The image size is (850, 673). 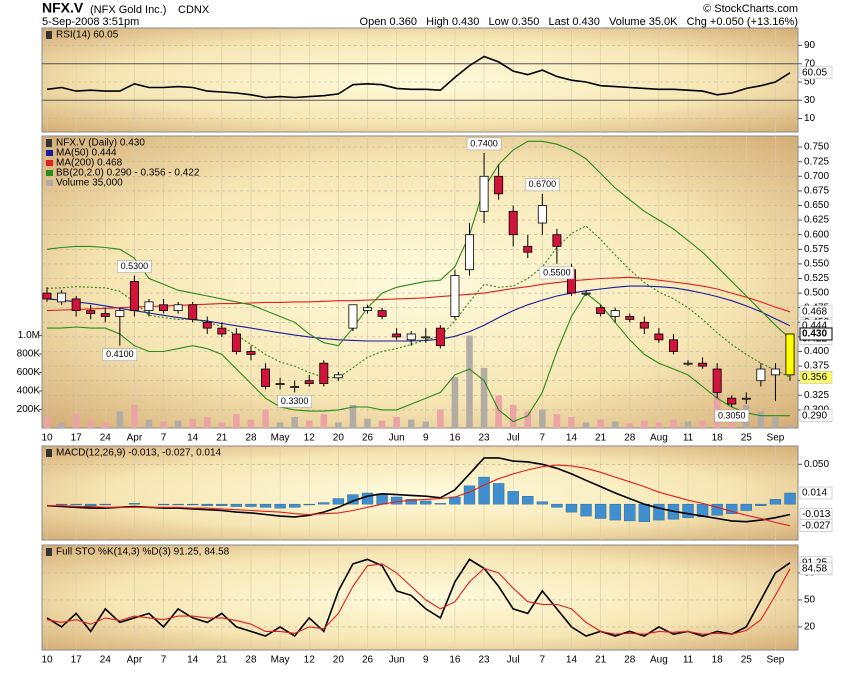 What do you see at coordinates (63, 8) in the screenshot?
I see `symbol: NFX.V` at bounding box center [63, 8].